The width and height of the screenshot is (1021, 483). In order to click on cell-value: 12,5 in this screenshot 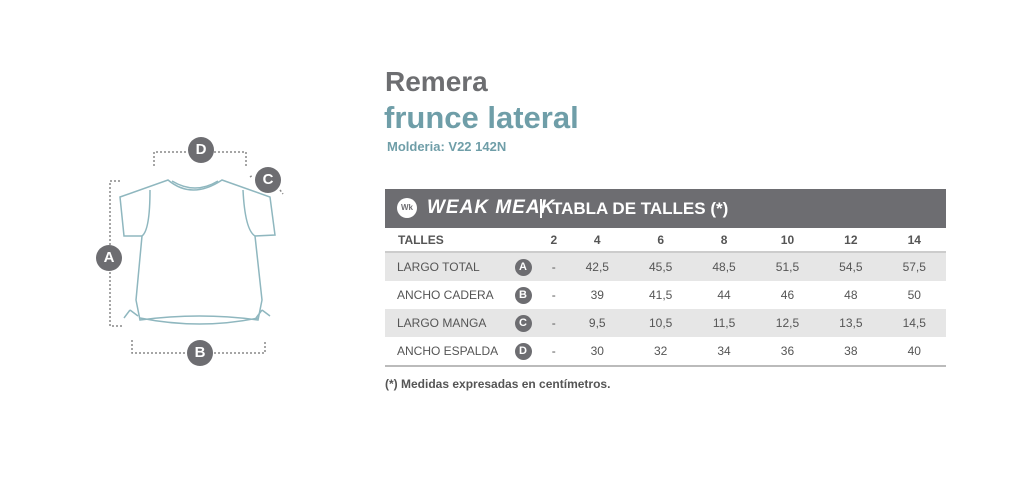, I will do `click(787, 323)`.